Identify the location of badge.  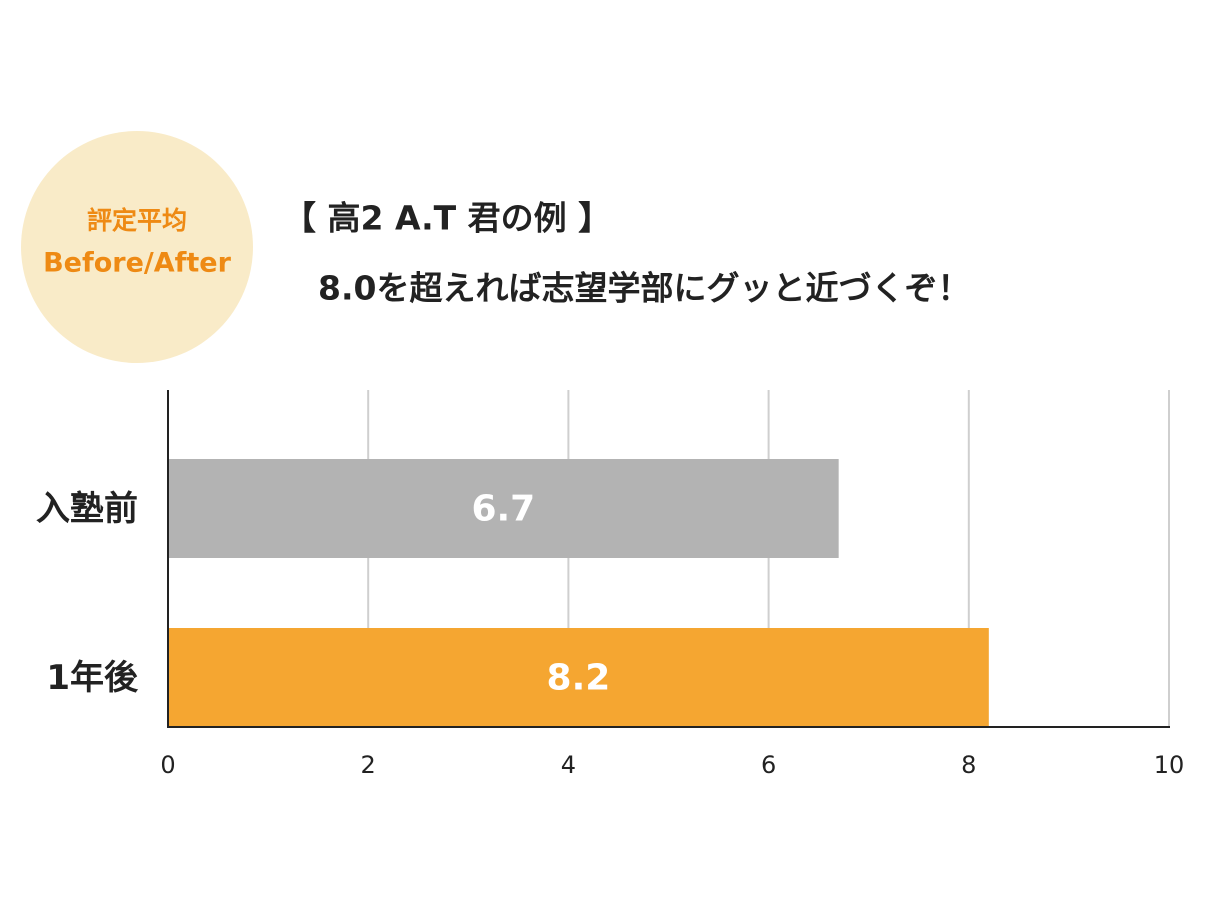
(137, 247).